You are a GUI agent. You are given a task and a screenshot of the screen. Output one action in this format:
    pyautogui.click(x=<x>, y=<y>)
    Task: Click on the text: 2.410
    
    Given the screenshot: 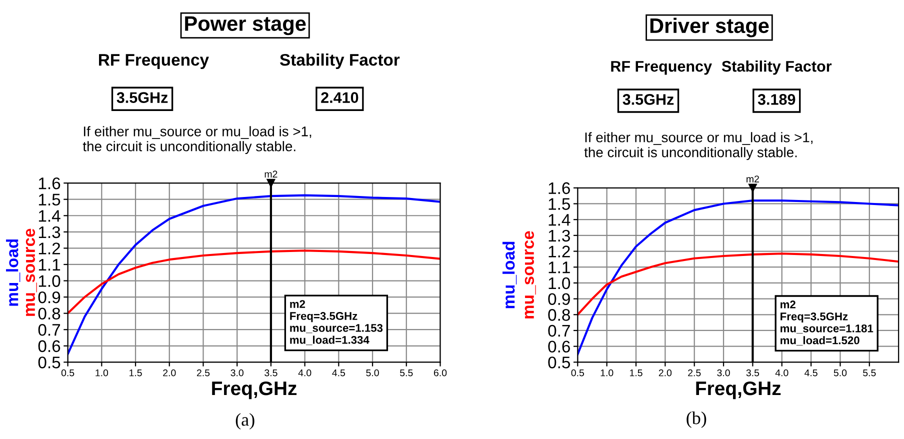 What is the action you would take?
    pyautogui.click(x=339, y=97)
    